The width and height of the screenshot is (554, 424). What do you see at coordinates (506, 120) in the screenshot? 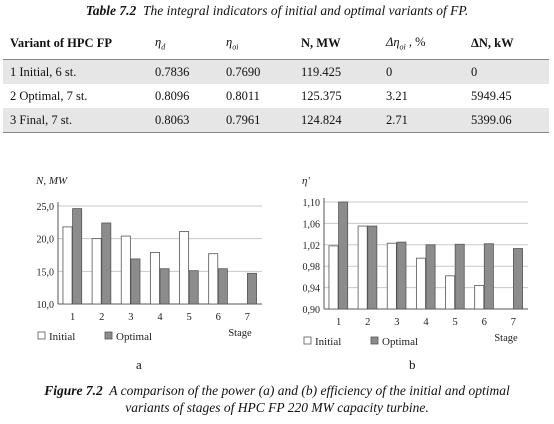
I see `table-cell: 5399.06` at bounding box center [506, 120].